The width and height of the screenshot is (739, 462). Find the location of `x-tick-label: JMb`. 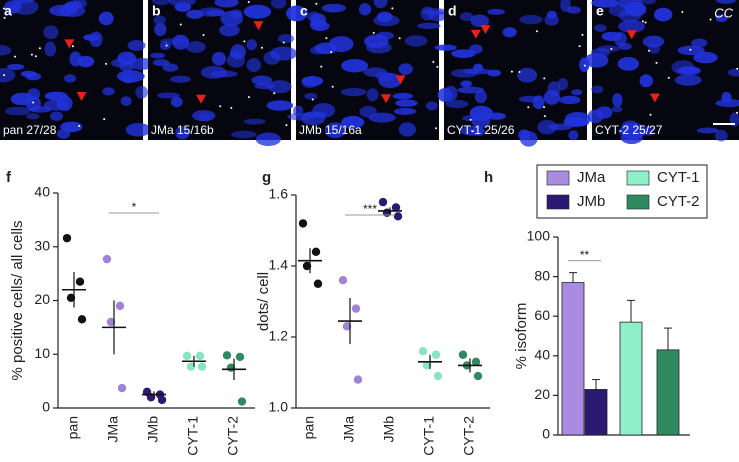

x-tick-label: JMb is located at coordinates (389, 429).